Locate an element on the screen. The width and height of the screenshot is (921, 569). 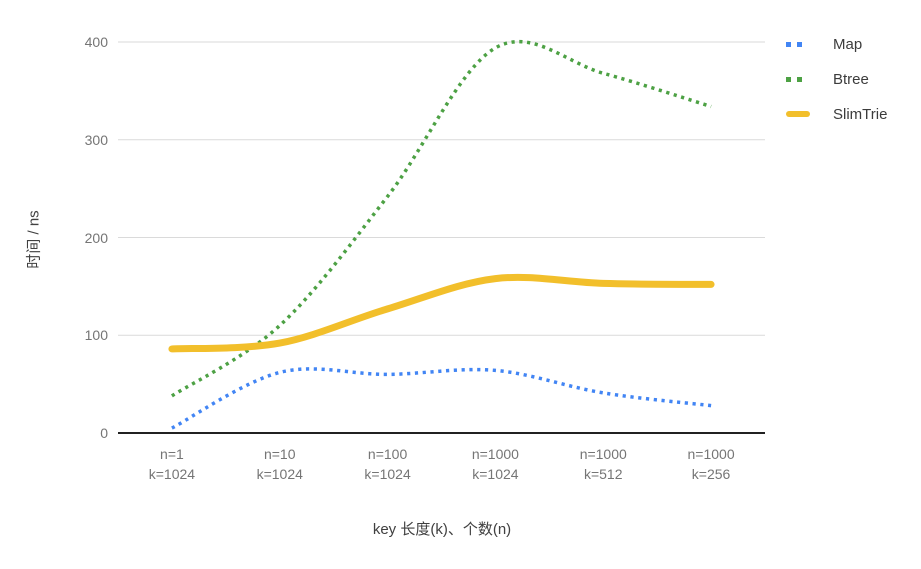
swatch-bar is located at coordinates (798, 114).